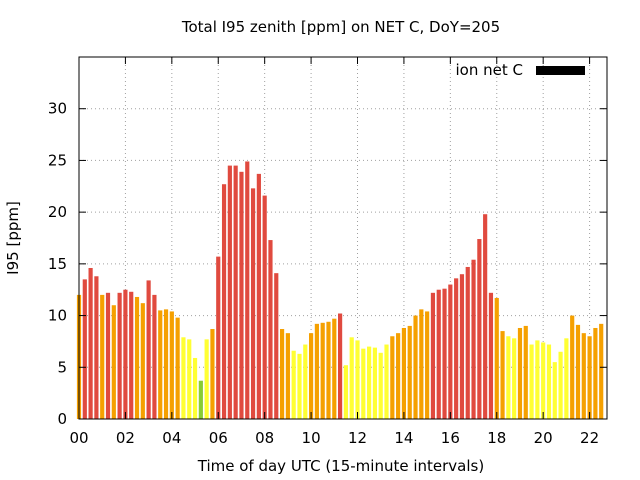 The image size is (640, 480). What do you see at coordinates (450, 438) in the screenshot?
I see `x-tick-label: 16` at bounding box center [450, 438].